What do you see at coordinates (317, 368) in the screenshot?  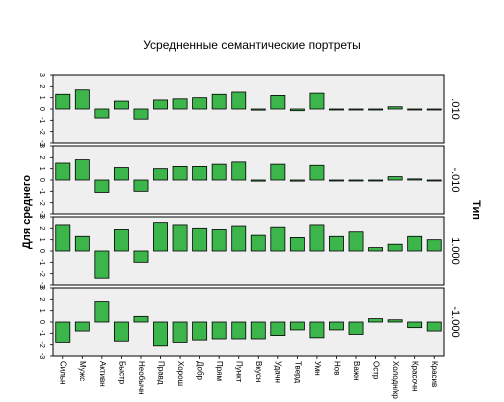 I see `x-tick-label: Умн` at bounding box center [317, 368].